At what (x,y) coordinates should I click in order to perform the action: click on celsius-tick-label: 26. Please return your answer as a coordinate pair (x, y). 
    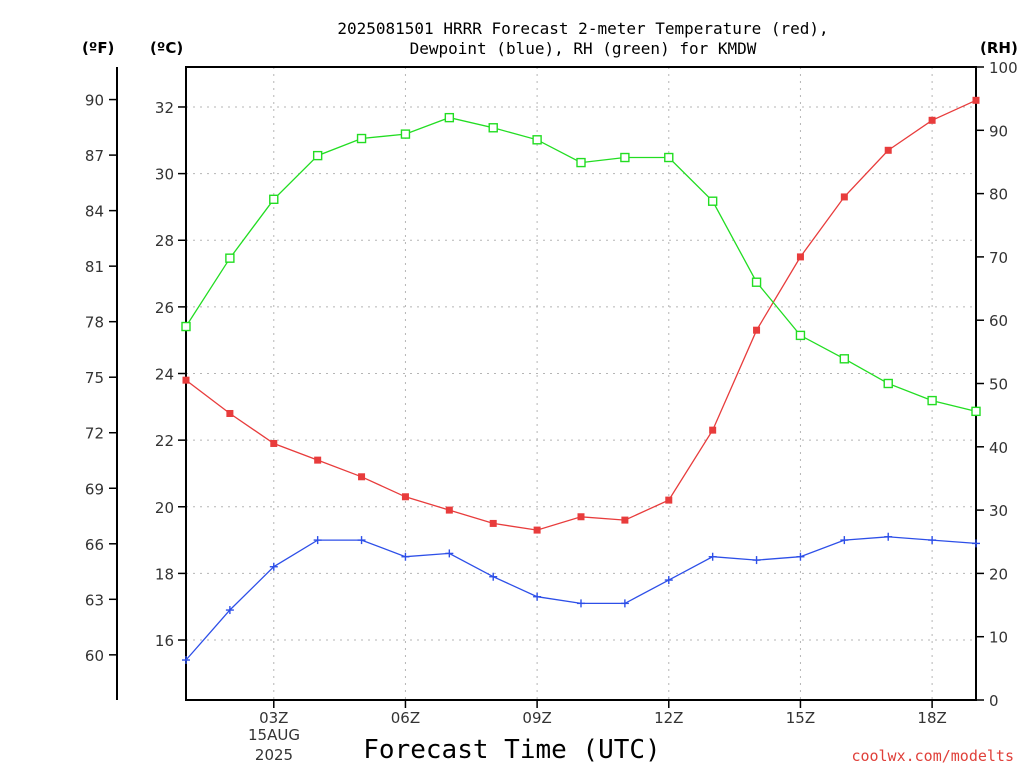
    Looking at the image, I should click on (164, 308).